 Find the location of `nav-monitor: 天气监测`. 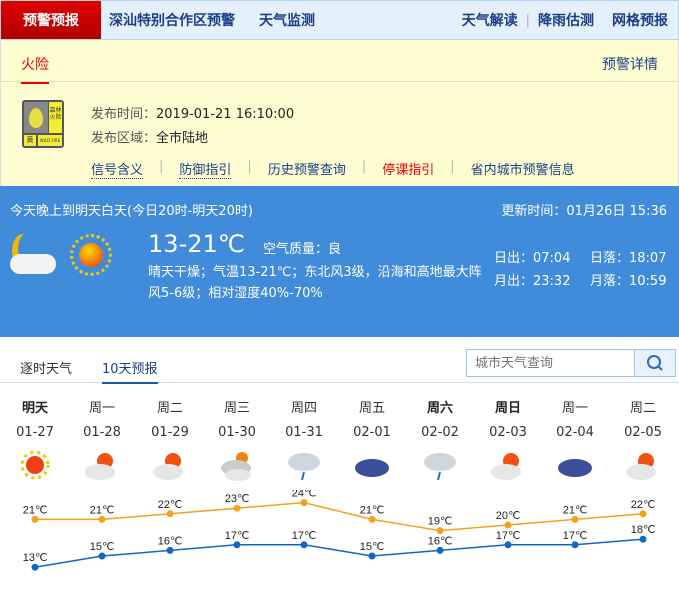

nav-monitor: 天气监测 is located at coordinates (287, 21).